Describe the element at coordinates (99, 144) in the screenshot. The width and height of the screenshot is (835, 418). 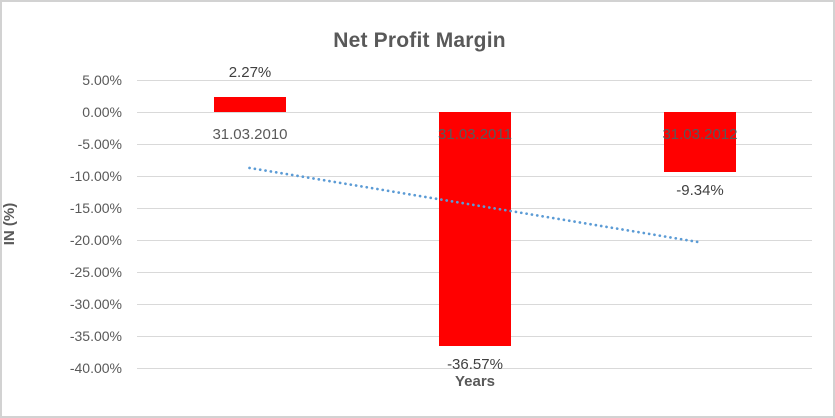
I see `y-tick-label: -5.00%` at that location.